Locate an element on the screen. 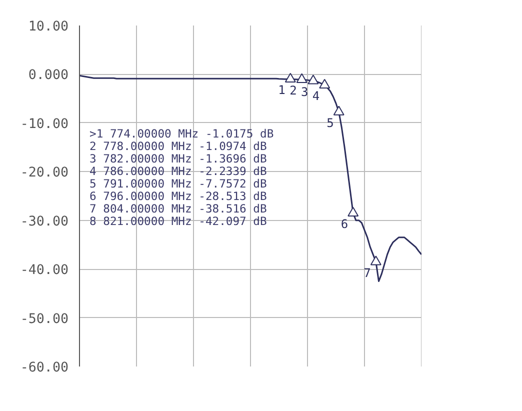 The width and height of the screenshot is (522, 411). annotation: >1 774.00000 MHz -1.0175 dB is located at coordinates (182, 133).